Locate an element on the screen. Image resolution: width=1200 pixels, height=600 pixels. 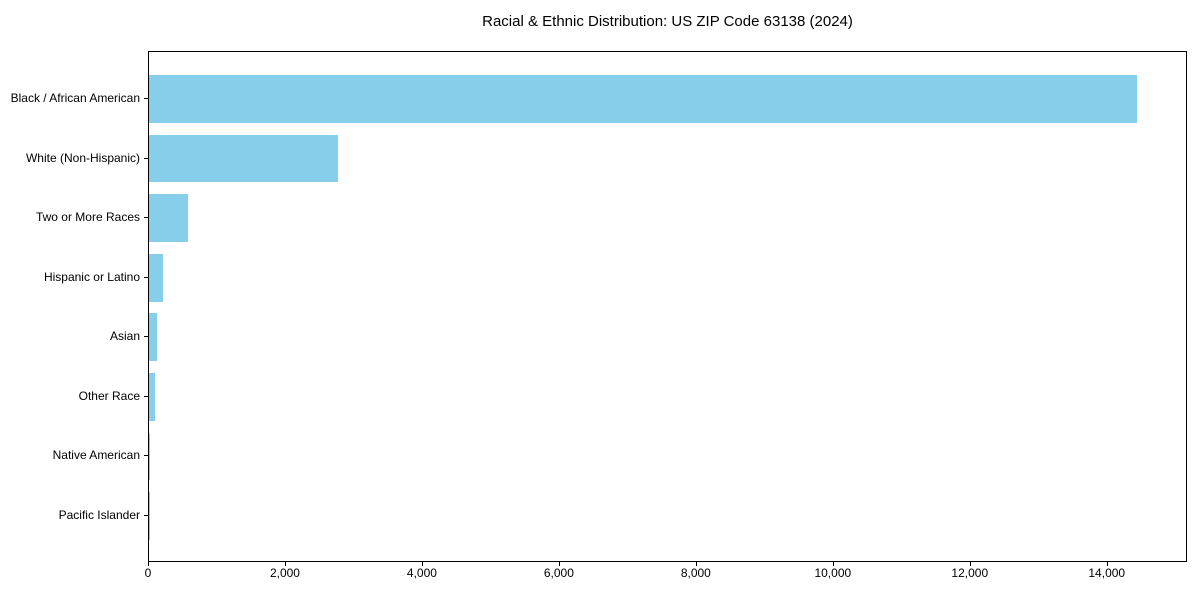
x-tick-label-2000: 2,000 is located at coordinates (284, 573).